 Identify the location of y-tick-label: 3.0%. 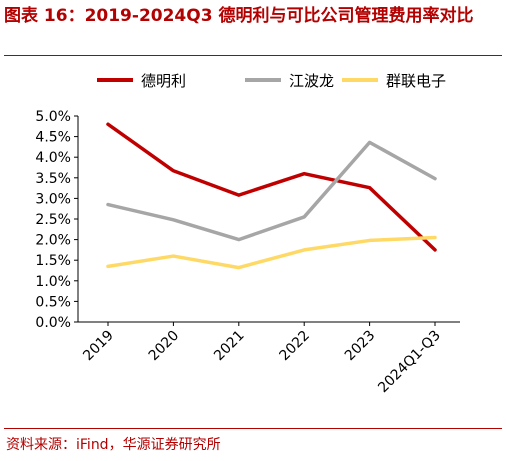
(53, 199).